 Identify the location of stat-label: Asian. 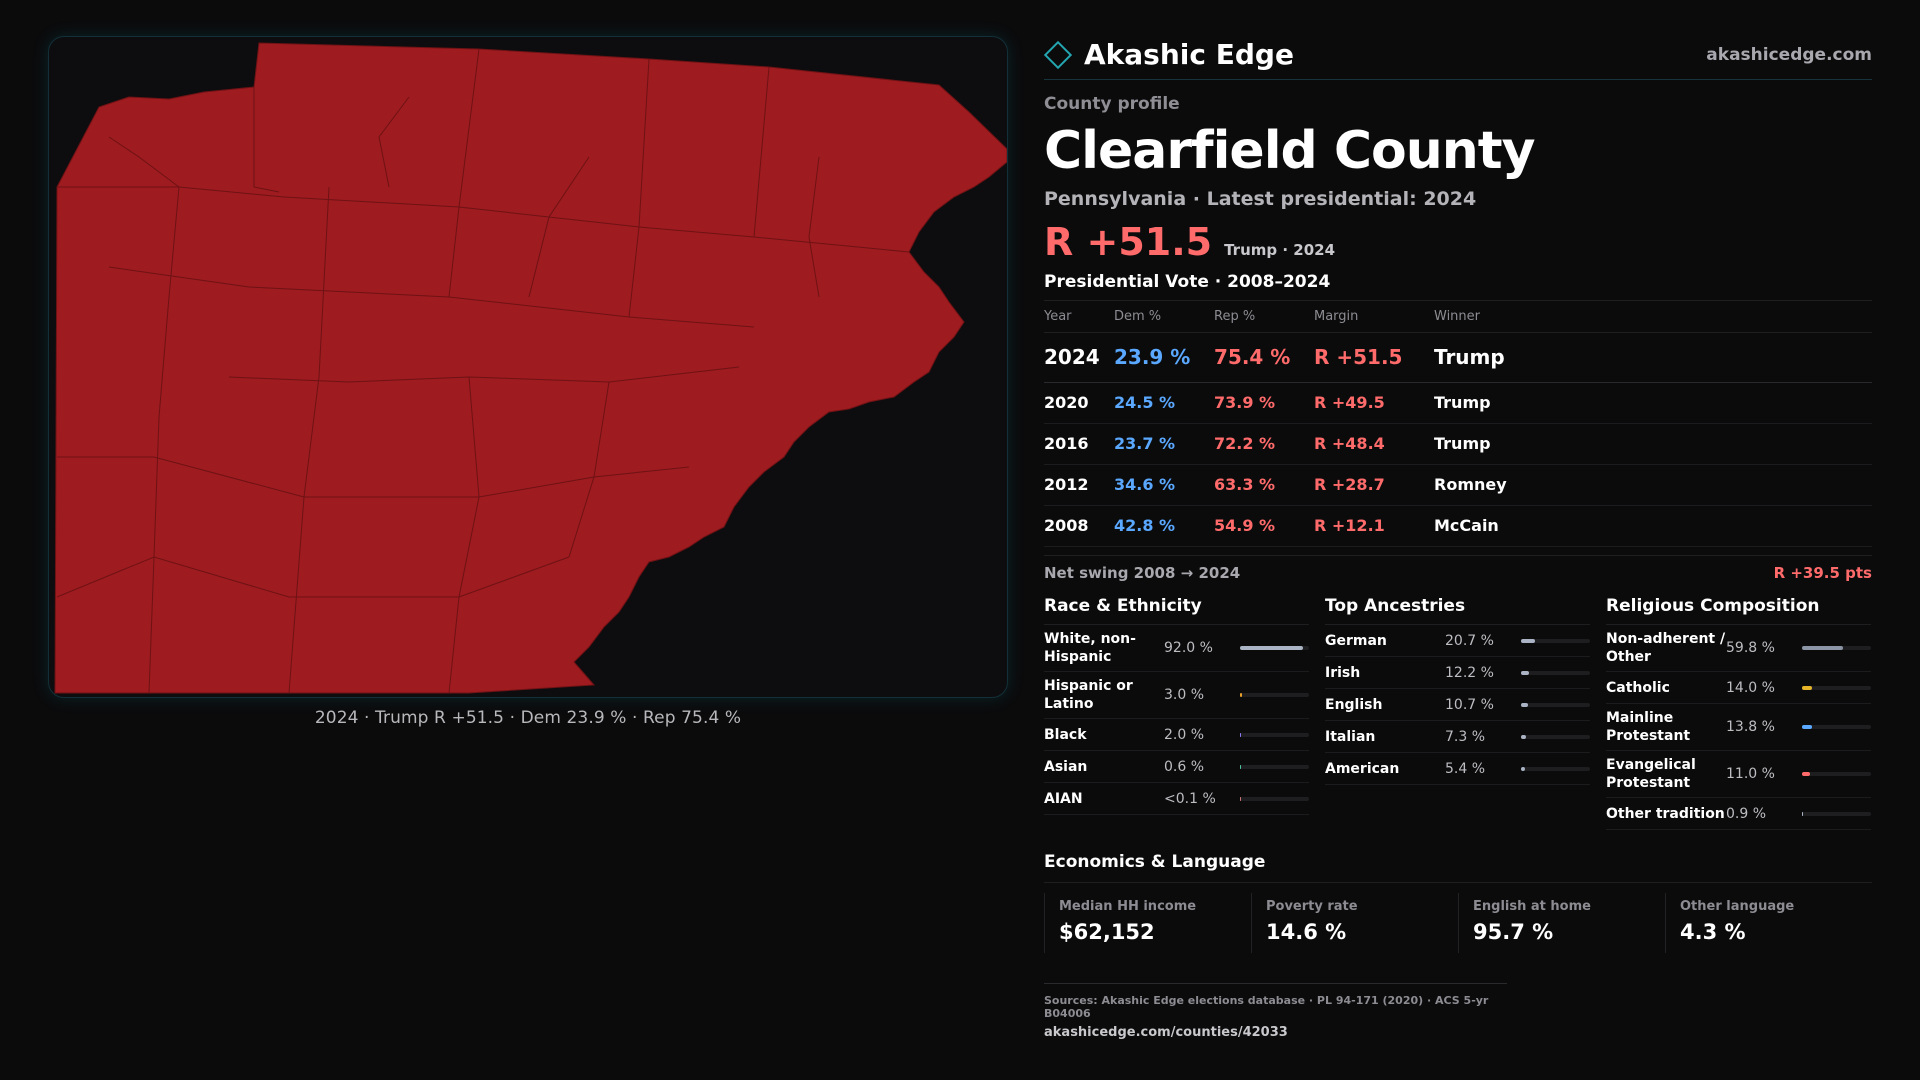
(1066, 766).